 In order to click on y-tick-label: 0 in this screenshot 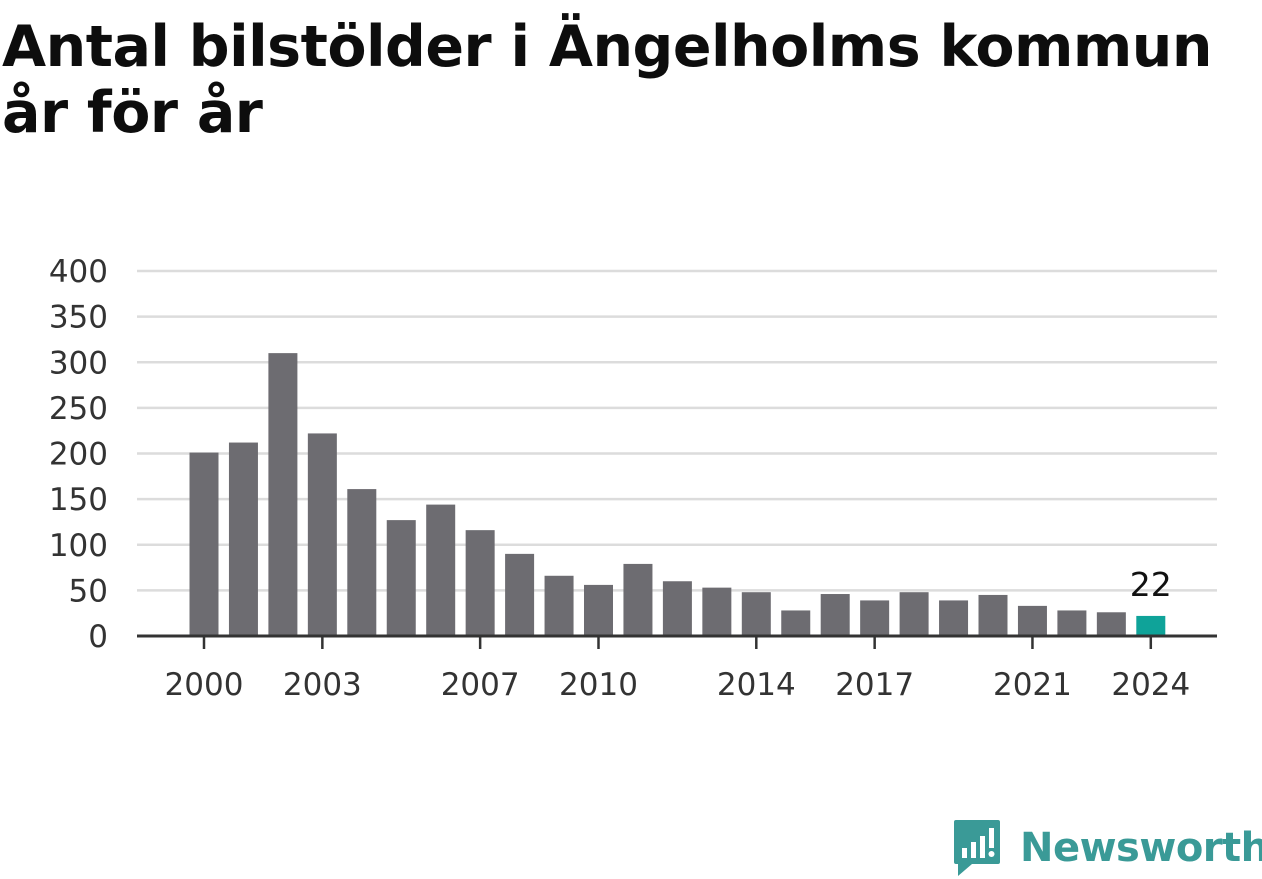, I will do `click(98, 637)`.